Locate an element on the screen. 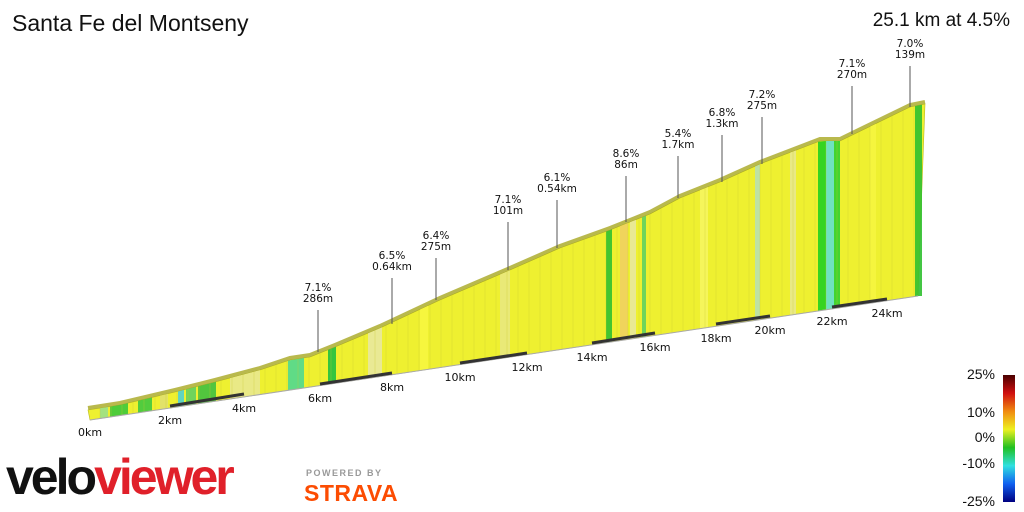  veloviewer-logo: veloviewer is located at coordinates (120, 477).